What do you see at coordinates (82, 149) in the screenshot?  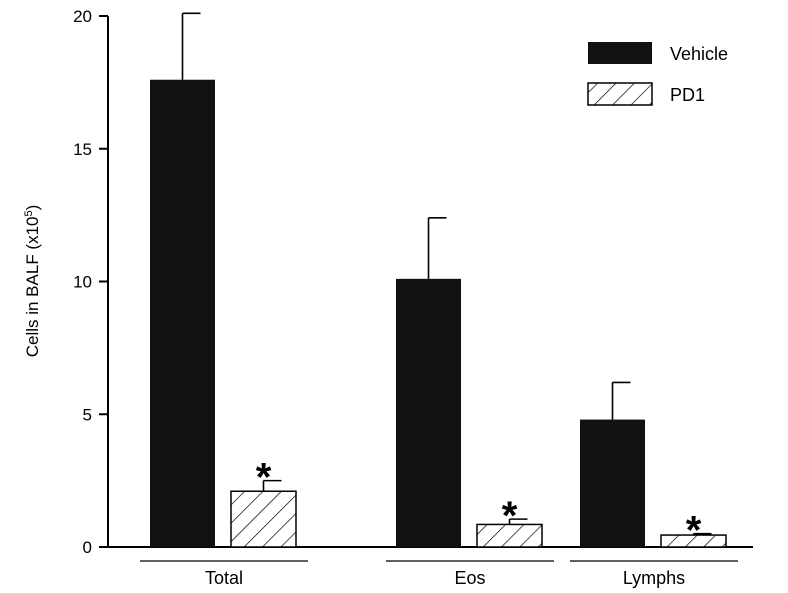 I see `y-tick-label-3: 15` at bounding box center [82, 149].